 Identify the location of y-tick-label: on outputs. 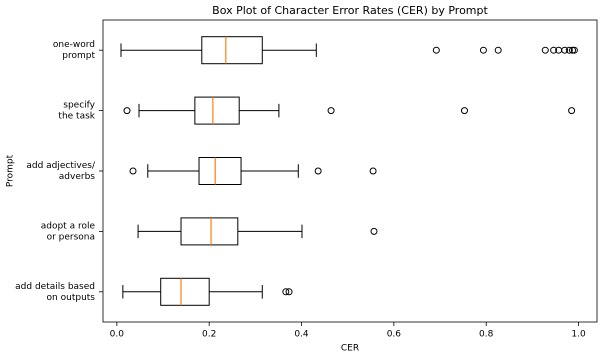
(71, 298).